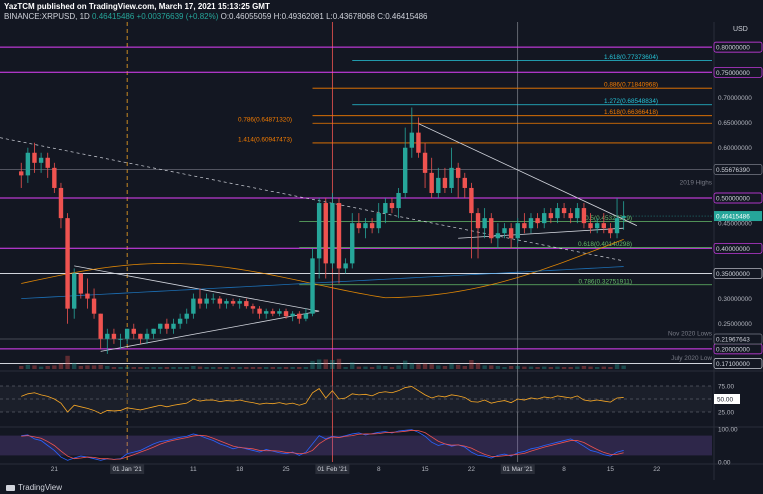 The height and width of the screenshot is (494, 763). I want to click on x-axis-tick: 25, so click(286, 469).